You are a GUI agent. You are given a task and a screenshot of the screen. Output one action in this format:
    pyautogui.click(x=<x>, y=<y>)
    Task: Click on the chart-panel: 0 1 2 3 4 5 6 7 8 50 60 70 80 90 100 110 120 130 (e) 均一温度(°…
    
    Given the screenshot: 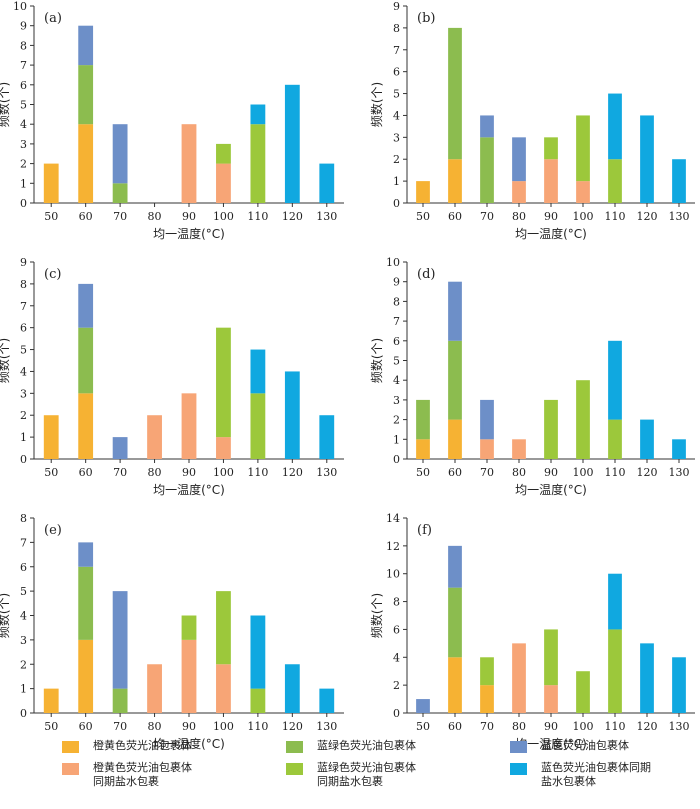 What is the action you would take?
    pyautogui.click(x=172, y=631)
    